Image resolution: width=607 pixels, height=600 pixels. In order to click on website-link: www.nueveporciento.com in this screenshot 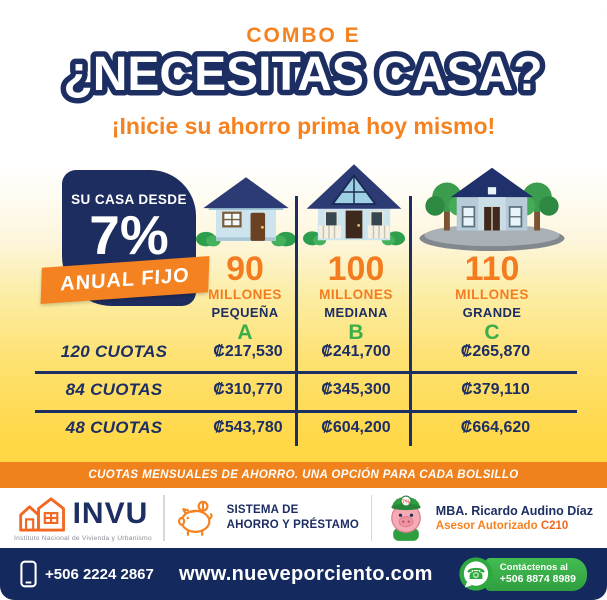, I will do `click(305, 573)`.